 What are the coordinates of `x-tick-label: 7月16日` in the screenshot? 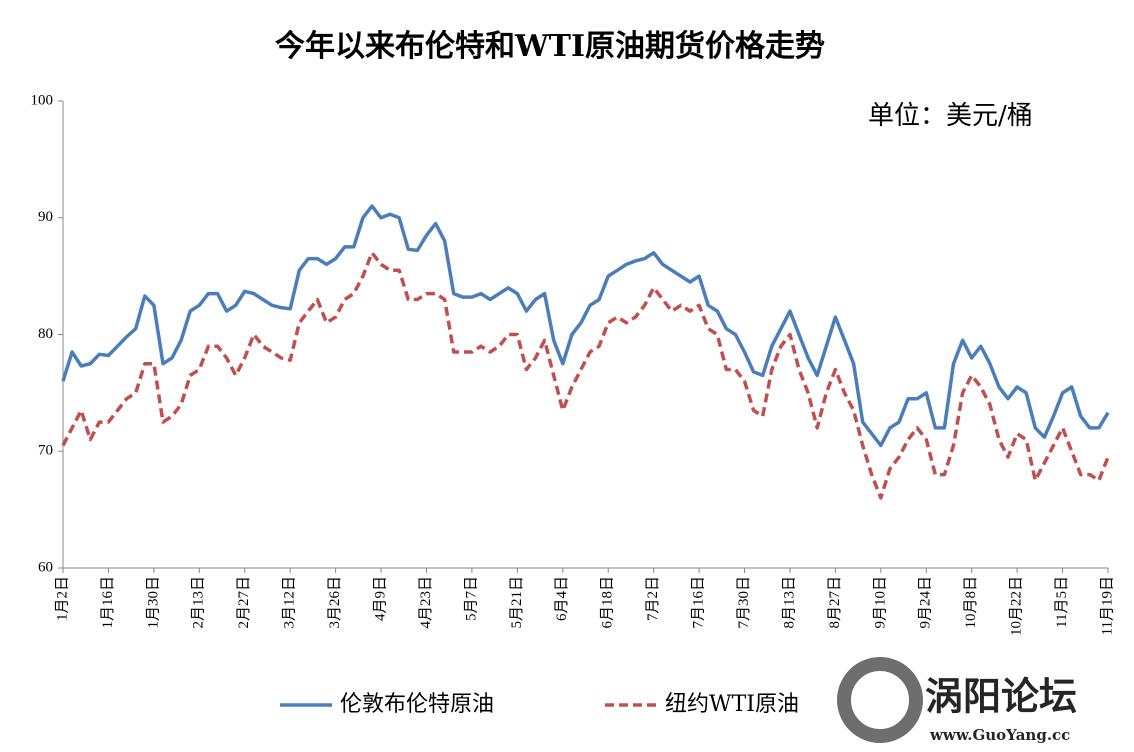 It's located at (699, 602).